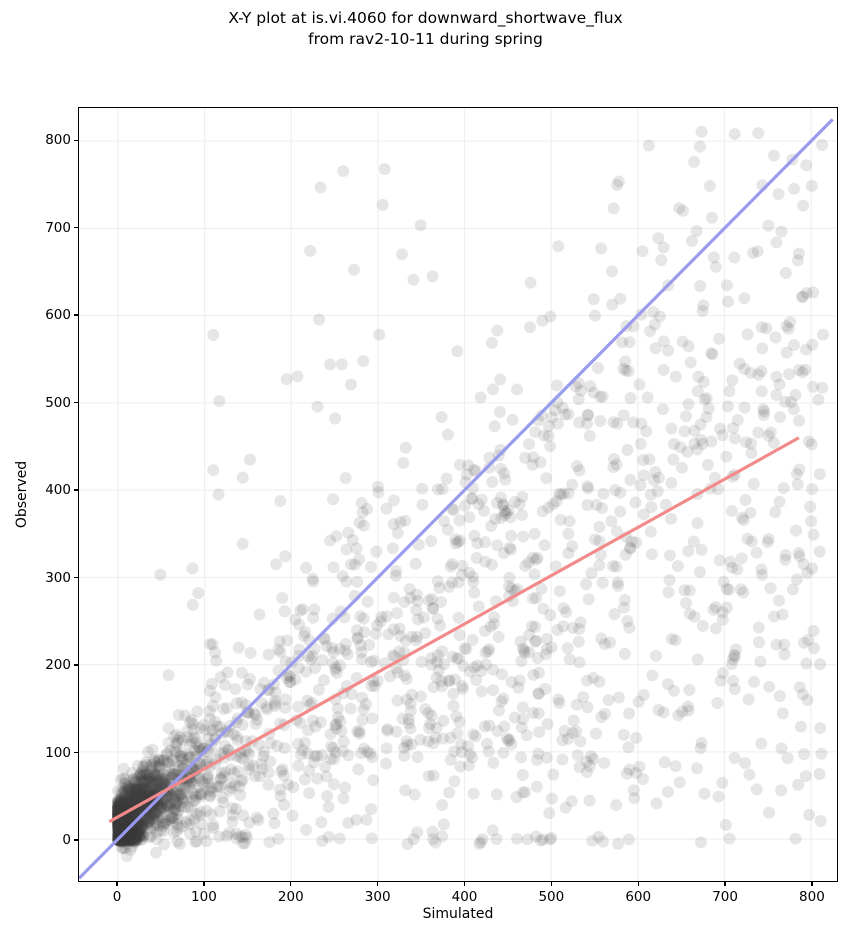 The height and width of the screenshot is (934, 851). What do you see at coordinates (58, 315) in the screenshot?
I see `y-tick-label: 600` at bounding box center [58, 315].